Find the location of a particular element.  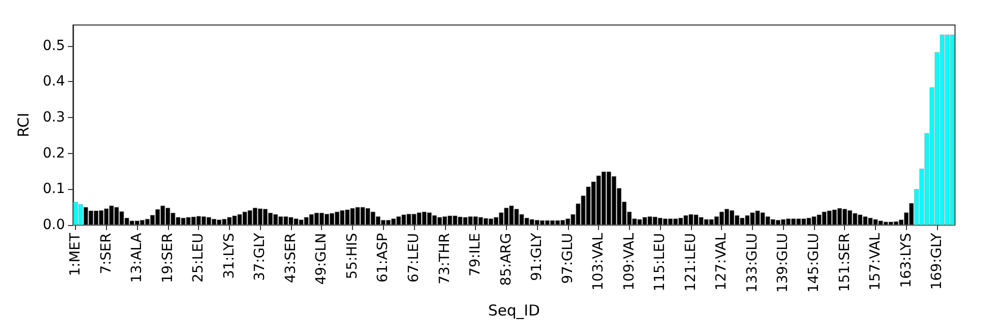

x-tick-label: 157:VAL is located at coordinates (876, 261).